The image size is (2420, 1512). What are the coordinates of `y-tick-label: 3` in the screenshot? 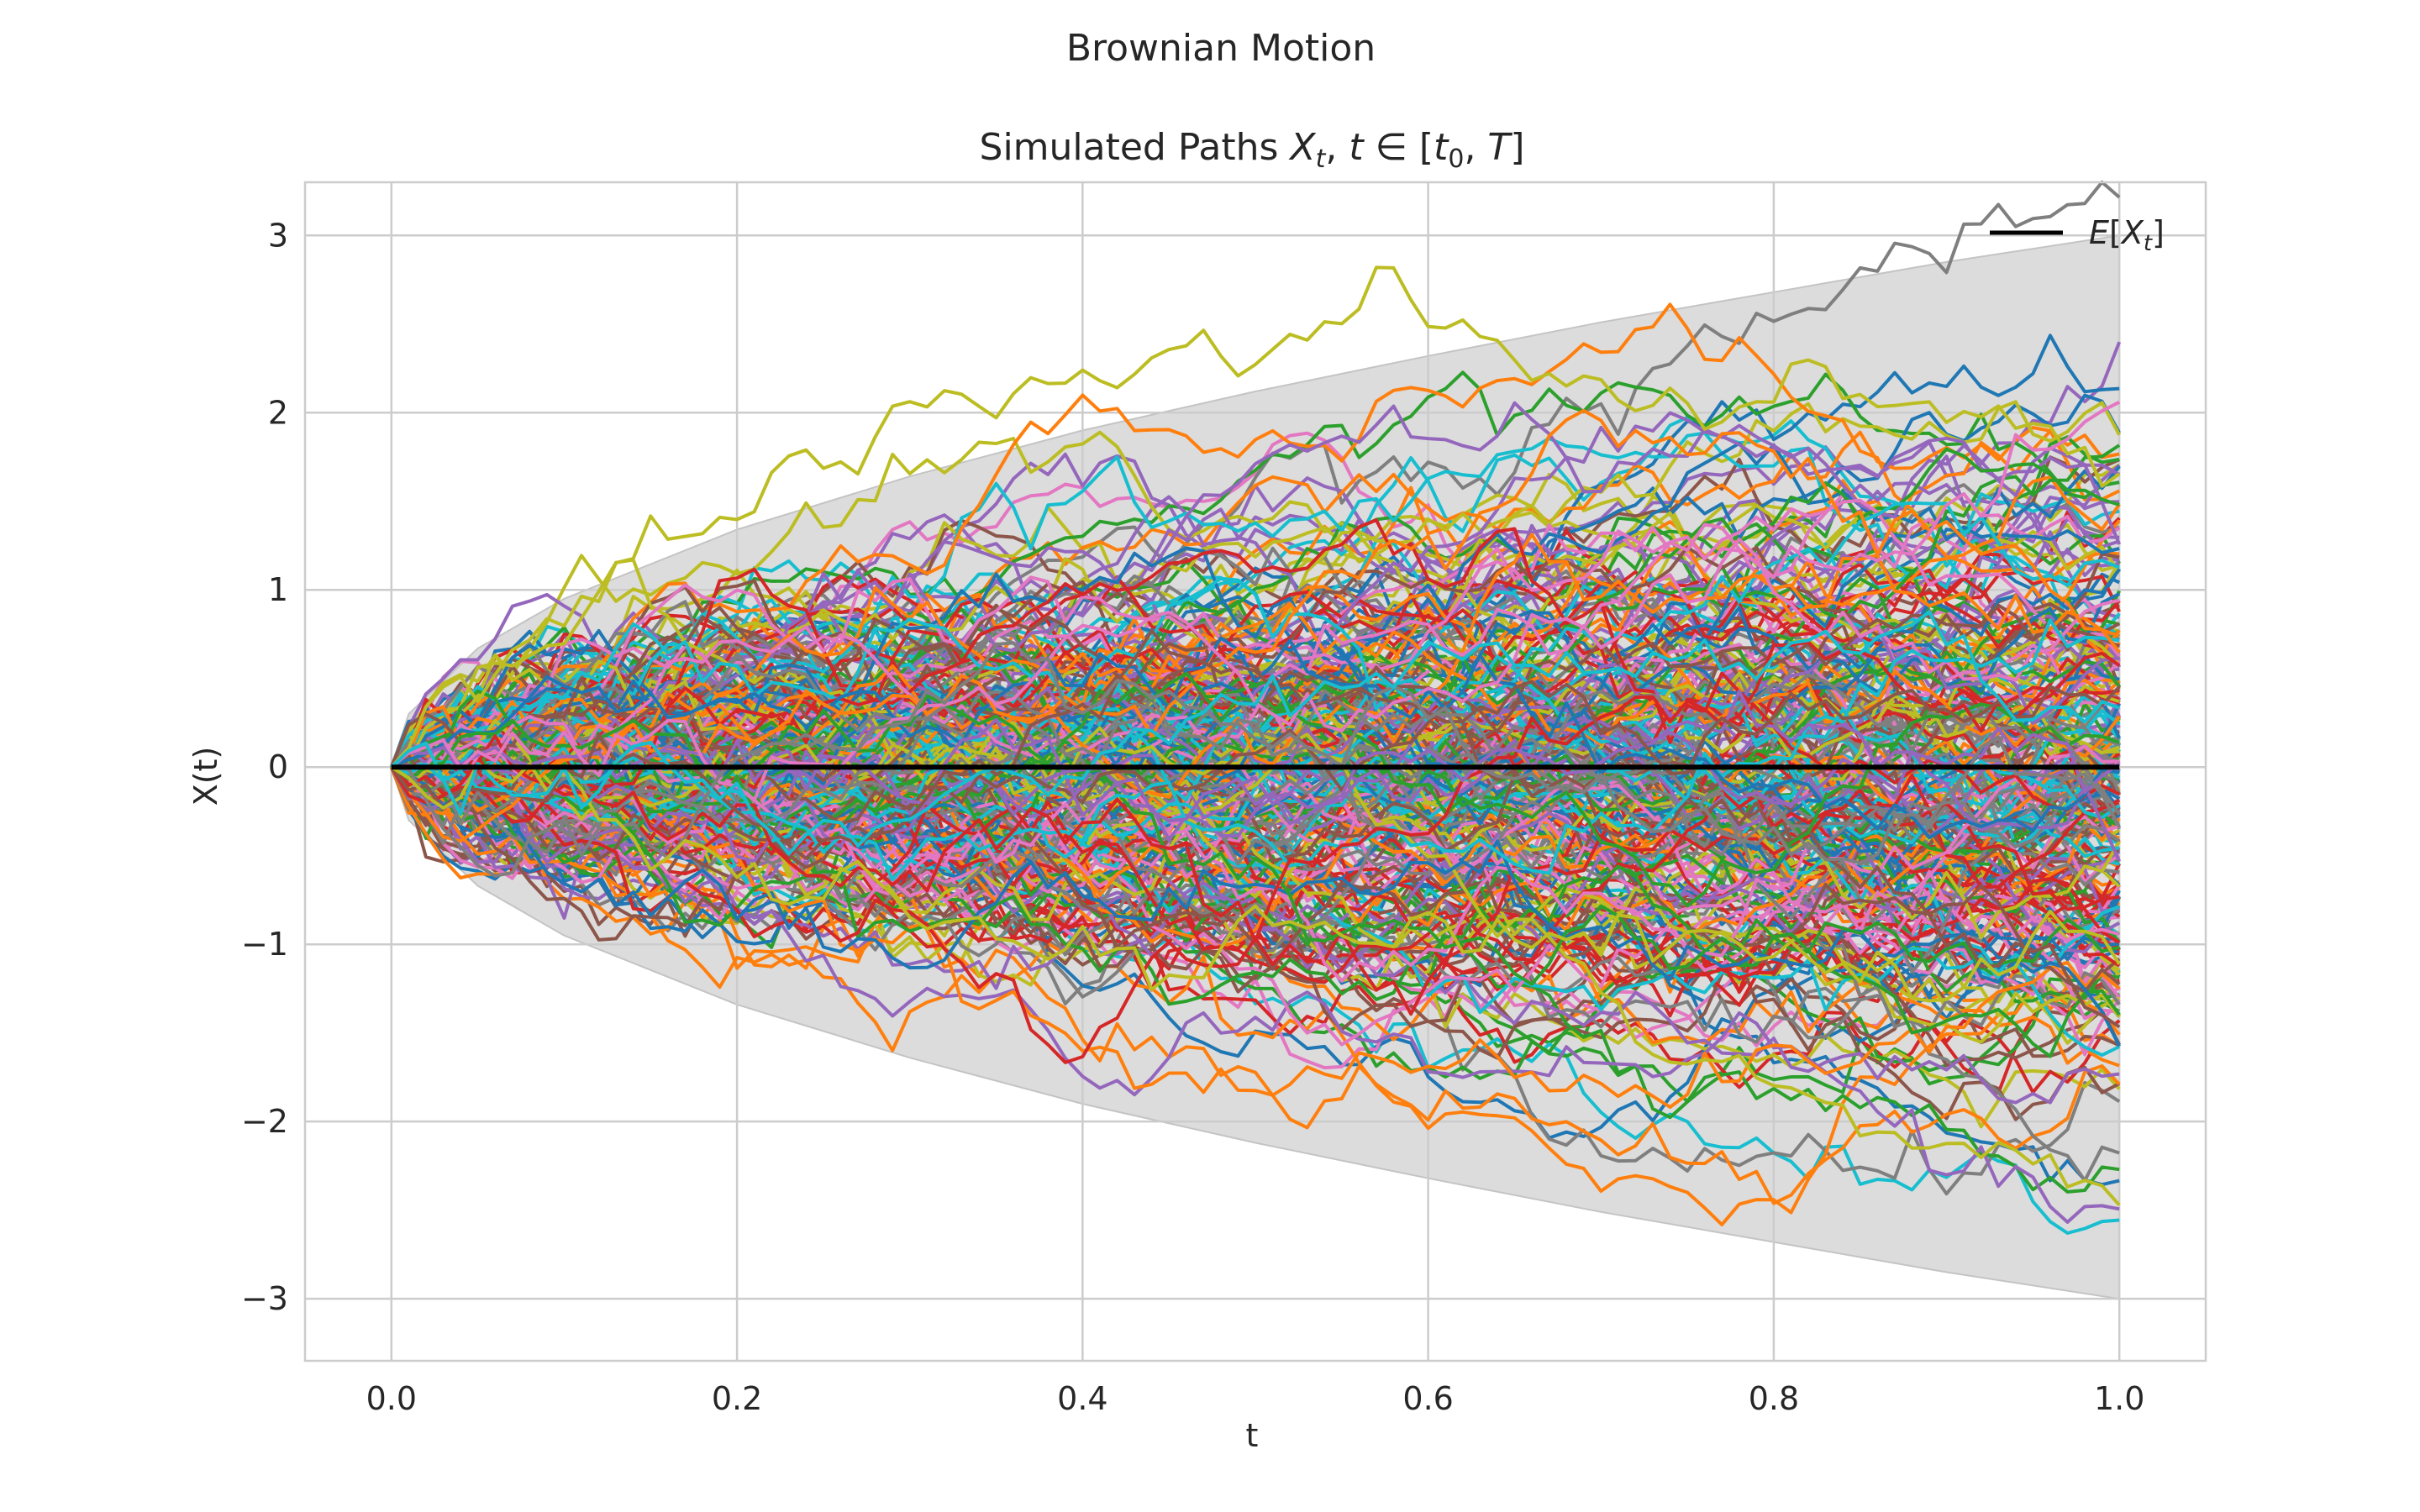 It's located at (278, 235).